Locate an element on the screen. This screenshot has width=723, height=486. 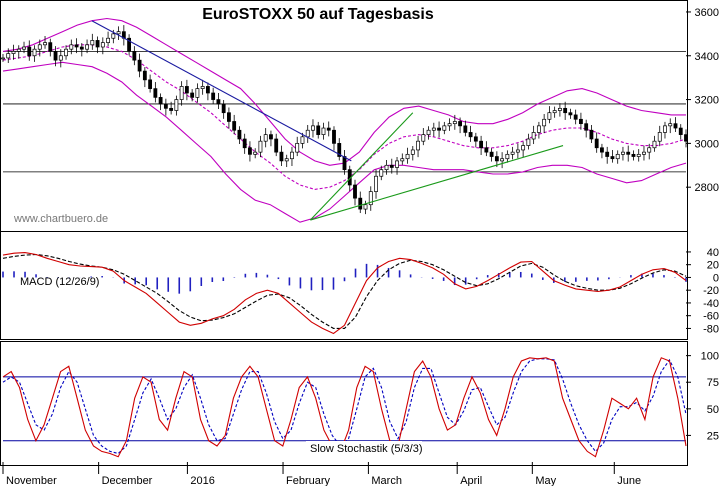
stoch-label-bg is located at coordinates (364, 448).